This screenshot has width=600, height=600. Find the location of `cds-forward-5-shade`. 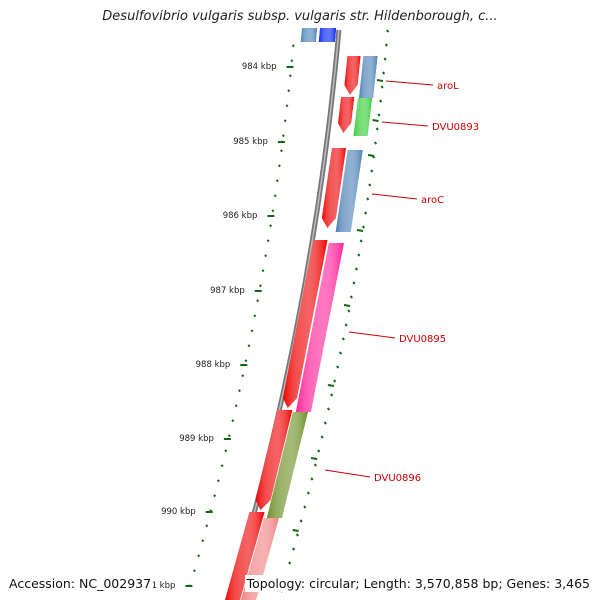

cds-forward-5-shade is located at coordinates (274, 460).